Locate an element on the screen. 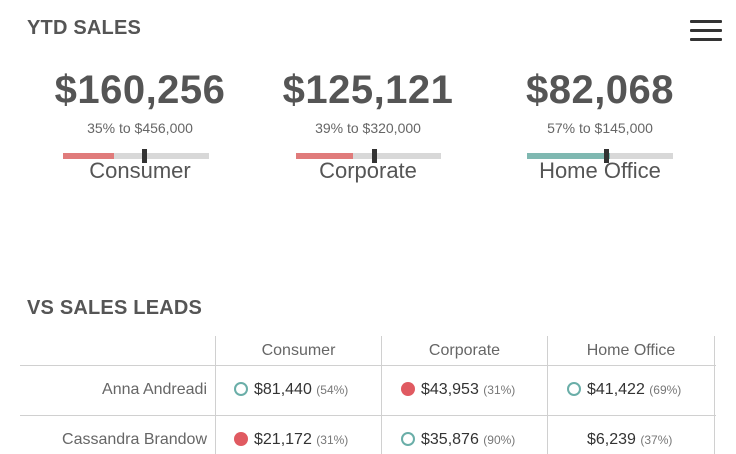 The width and height of the screenshot is (736, 454). kpi-segment-label: Corporate is located at coordinates (368, 170).